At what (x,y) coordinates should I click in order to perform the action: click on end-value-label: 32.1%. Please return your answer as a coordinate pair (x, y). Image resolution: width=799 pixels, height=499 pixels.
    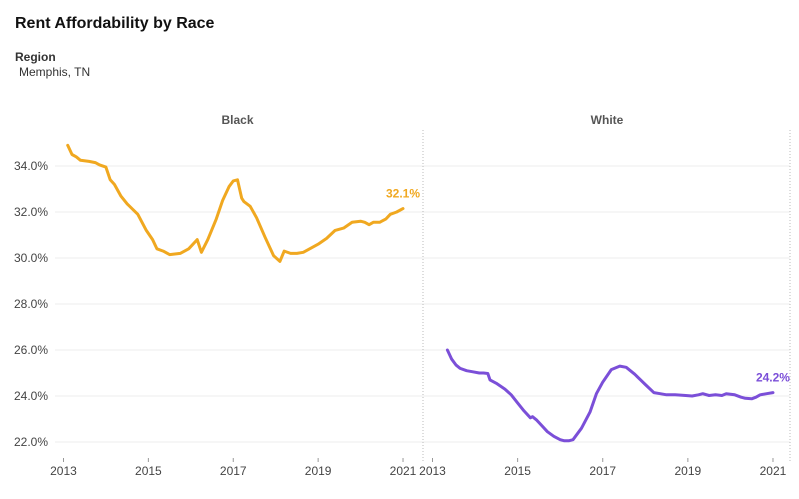
    Looking at the image, I should click on (403, 194).